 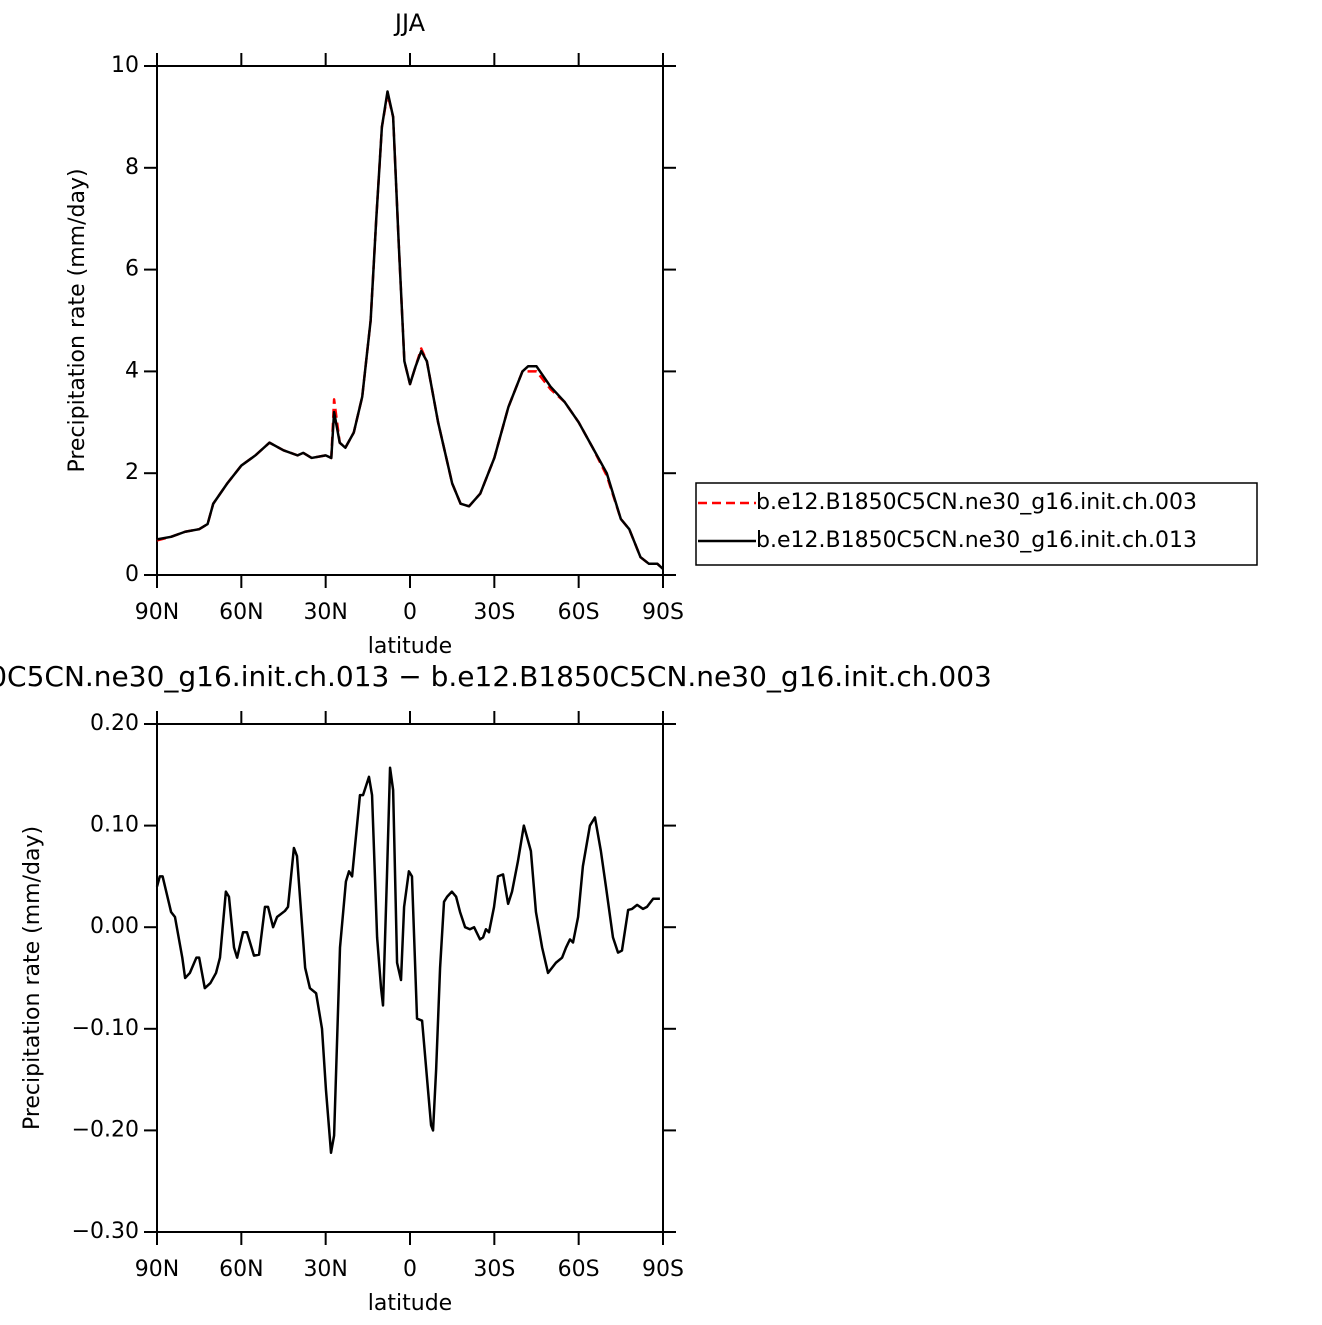 What do you see at coordinates (105, 1028) in the screenshot?
I see `y-tick-label: −0.10` at bounding box center [105, 1028].